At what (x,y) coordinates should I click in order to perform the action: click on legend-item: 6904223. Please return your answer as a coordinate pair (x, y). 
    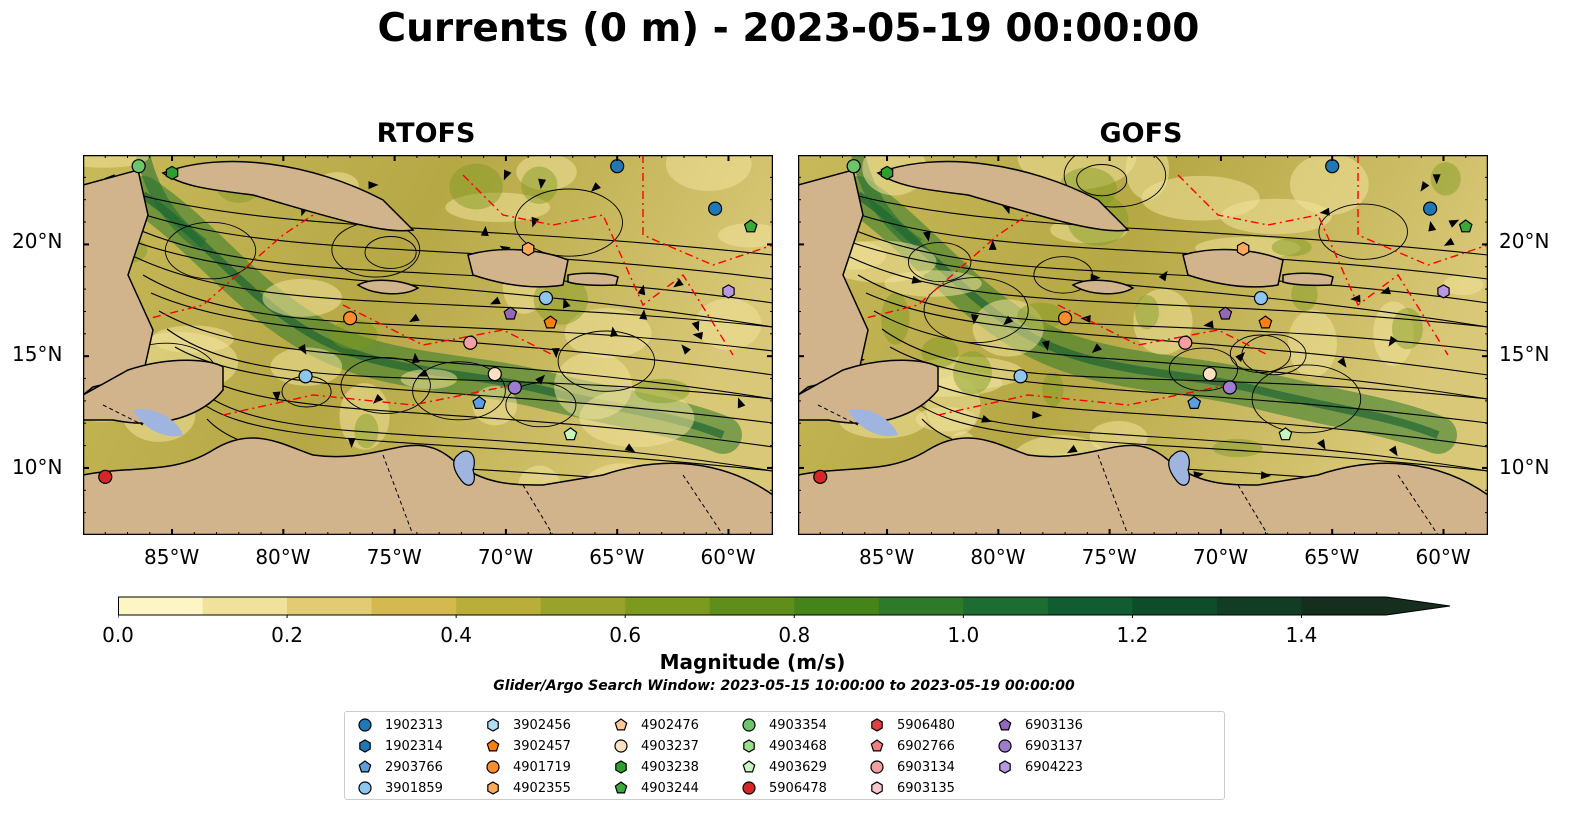
    Looking at the image, I should click on (1040, 767).